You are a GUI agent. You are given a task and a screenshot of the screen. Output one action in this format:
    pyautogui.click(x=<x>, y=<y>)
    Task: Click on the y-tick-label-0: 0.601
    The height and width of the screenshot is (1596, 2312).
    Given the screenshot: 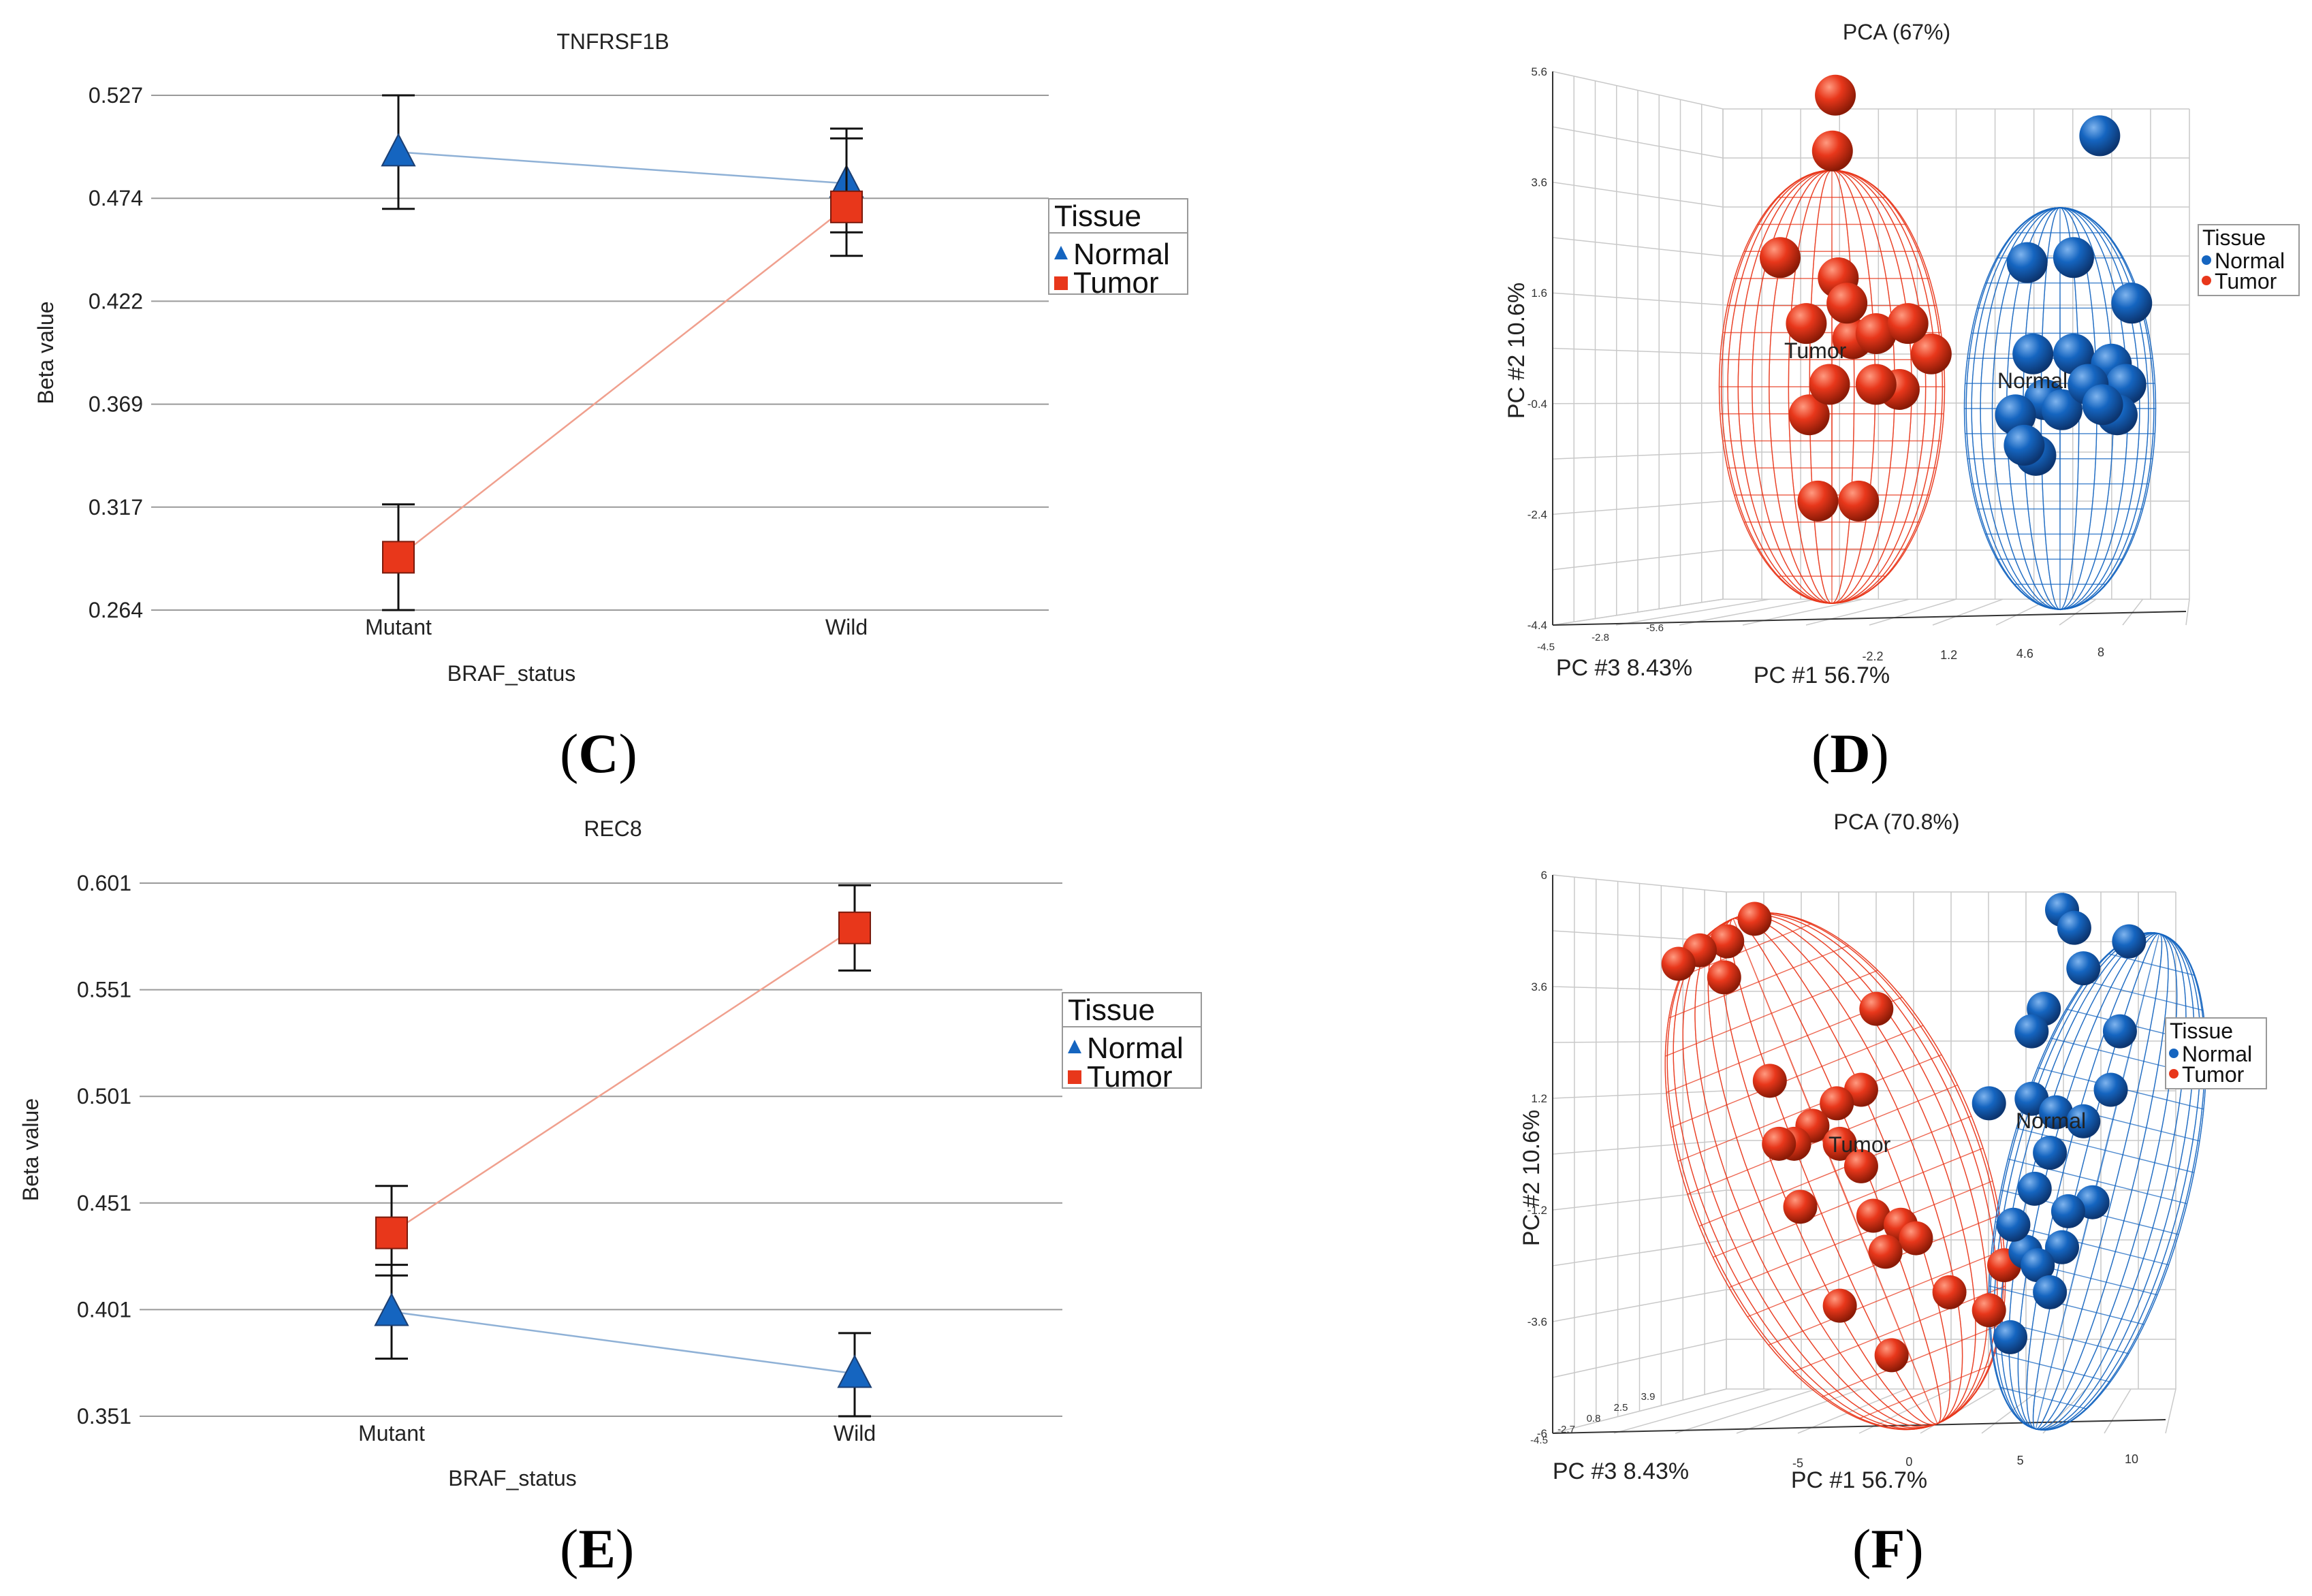 What is the action you would take?
    pyautogui.click(x=104, y=883)
    